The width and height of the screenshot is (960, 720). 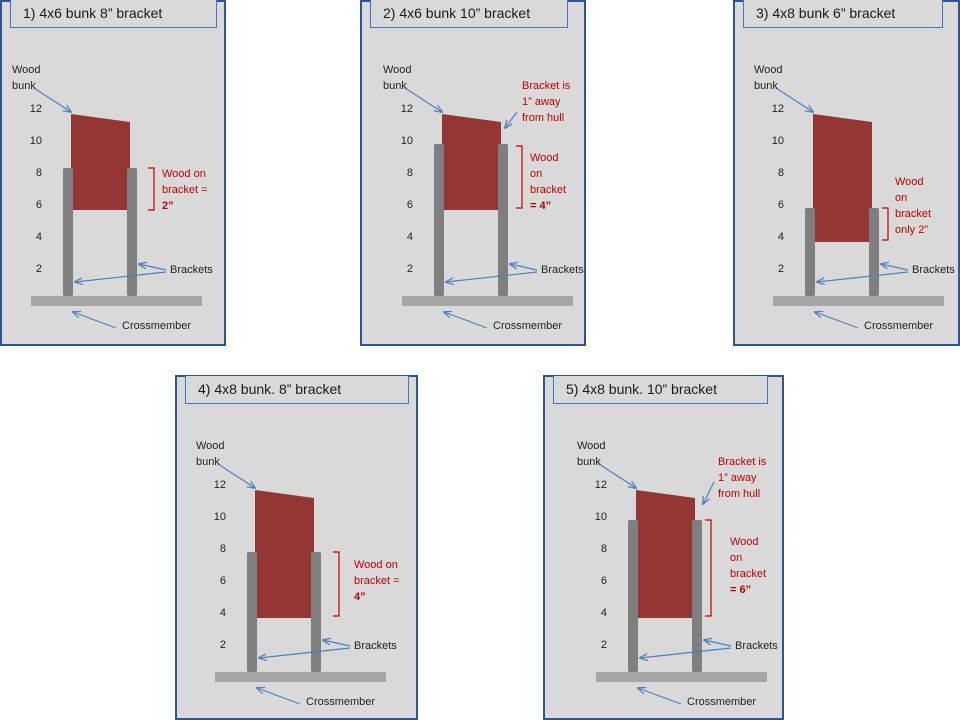 What do you see at coordinates (360, 597) in the screenshot?
I see `wood-on-bracket-note: 4”` at bounding box center [360, 597].